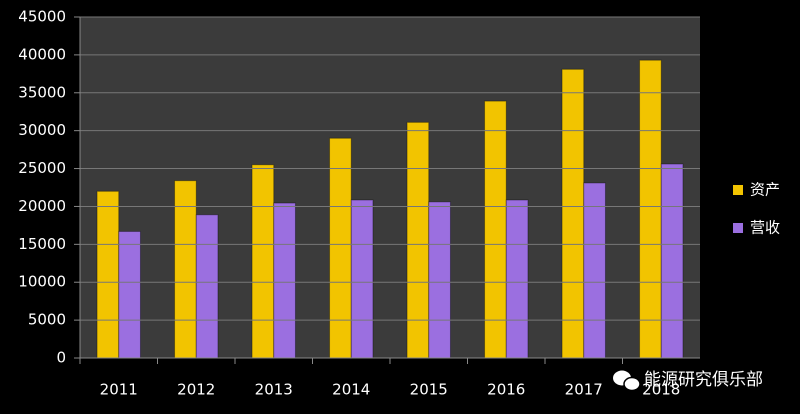  Describe the element at coordinates (42, 168) in the screenshot. I see `y-tick-label: 25000` at that location.